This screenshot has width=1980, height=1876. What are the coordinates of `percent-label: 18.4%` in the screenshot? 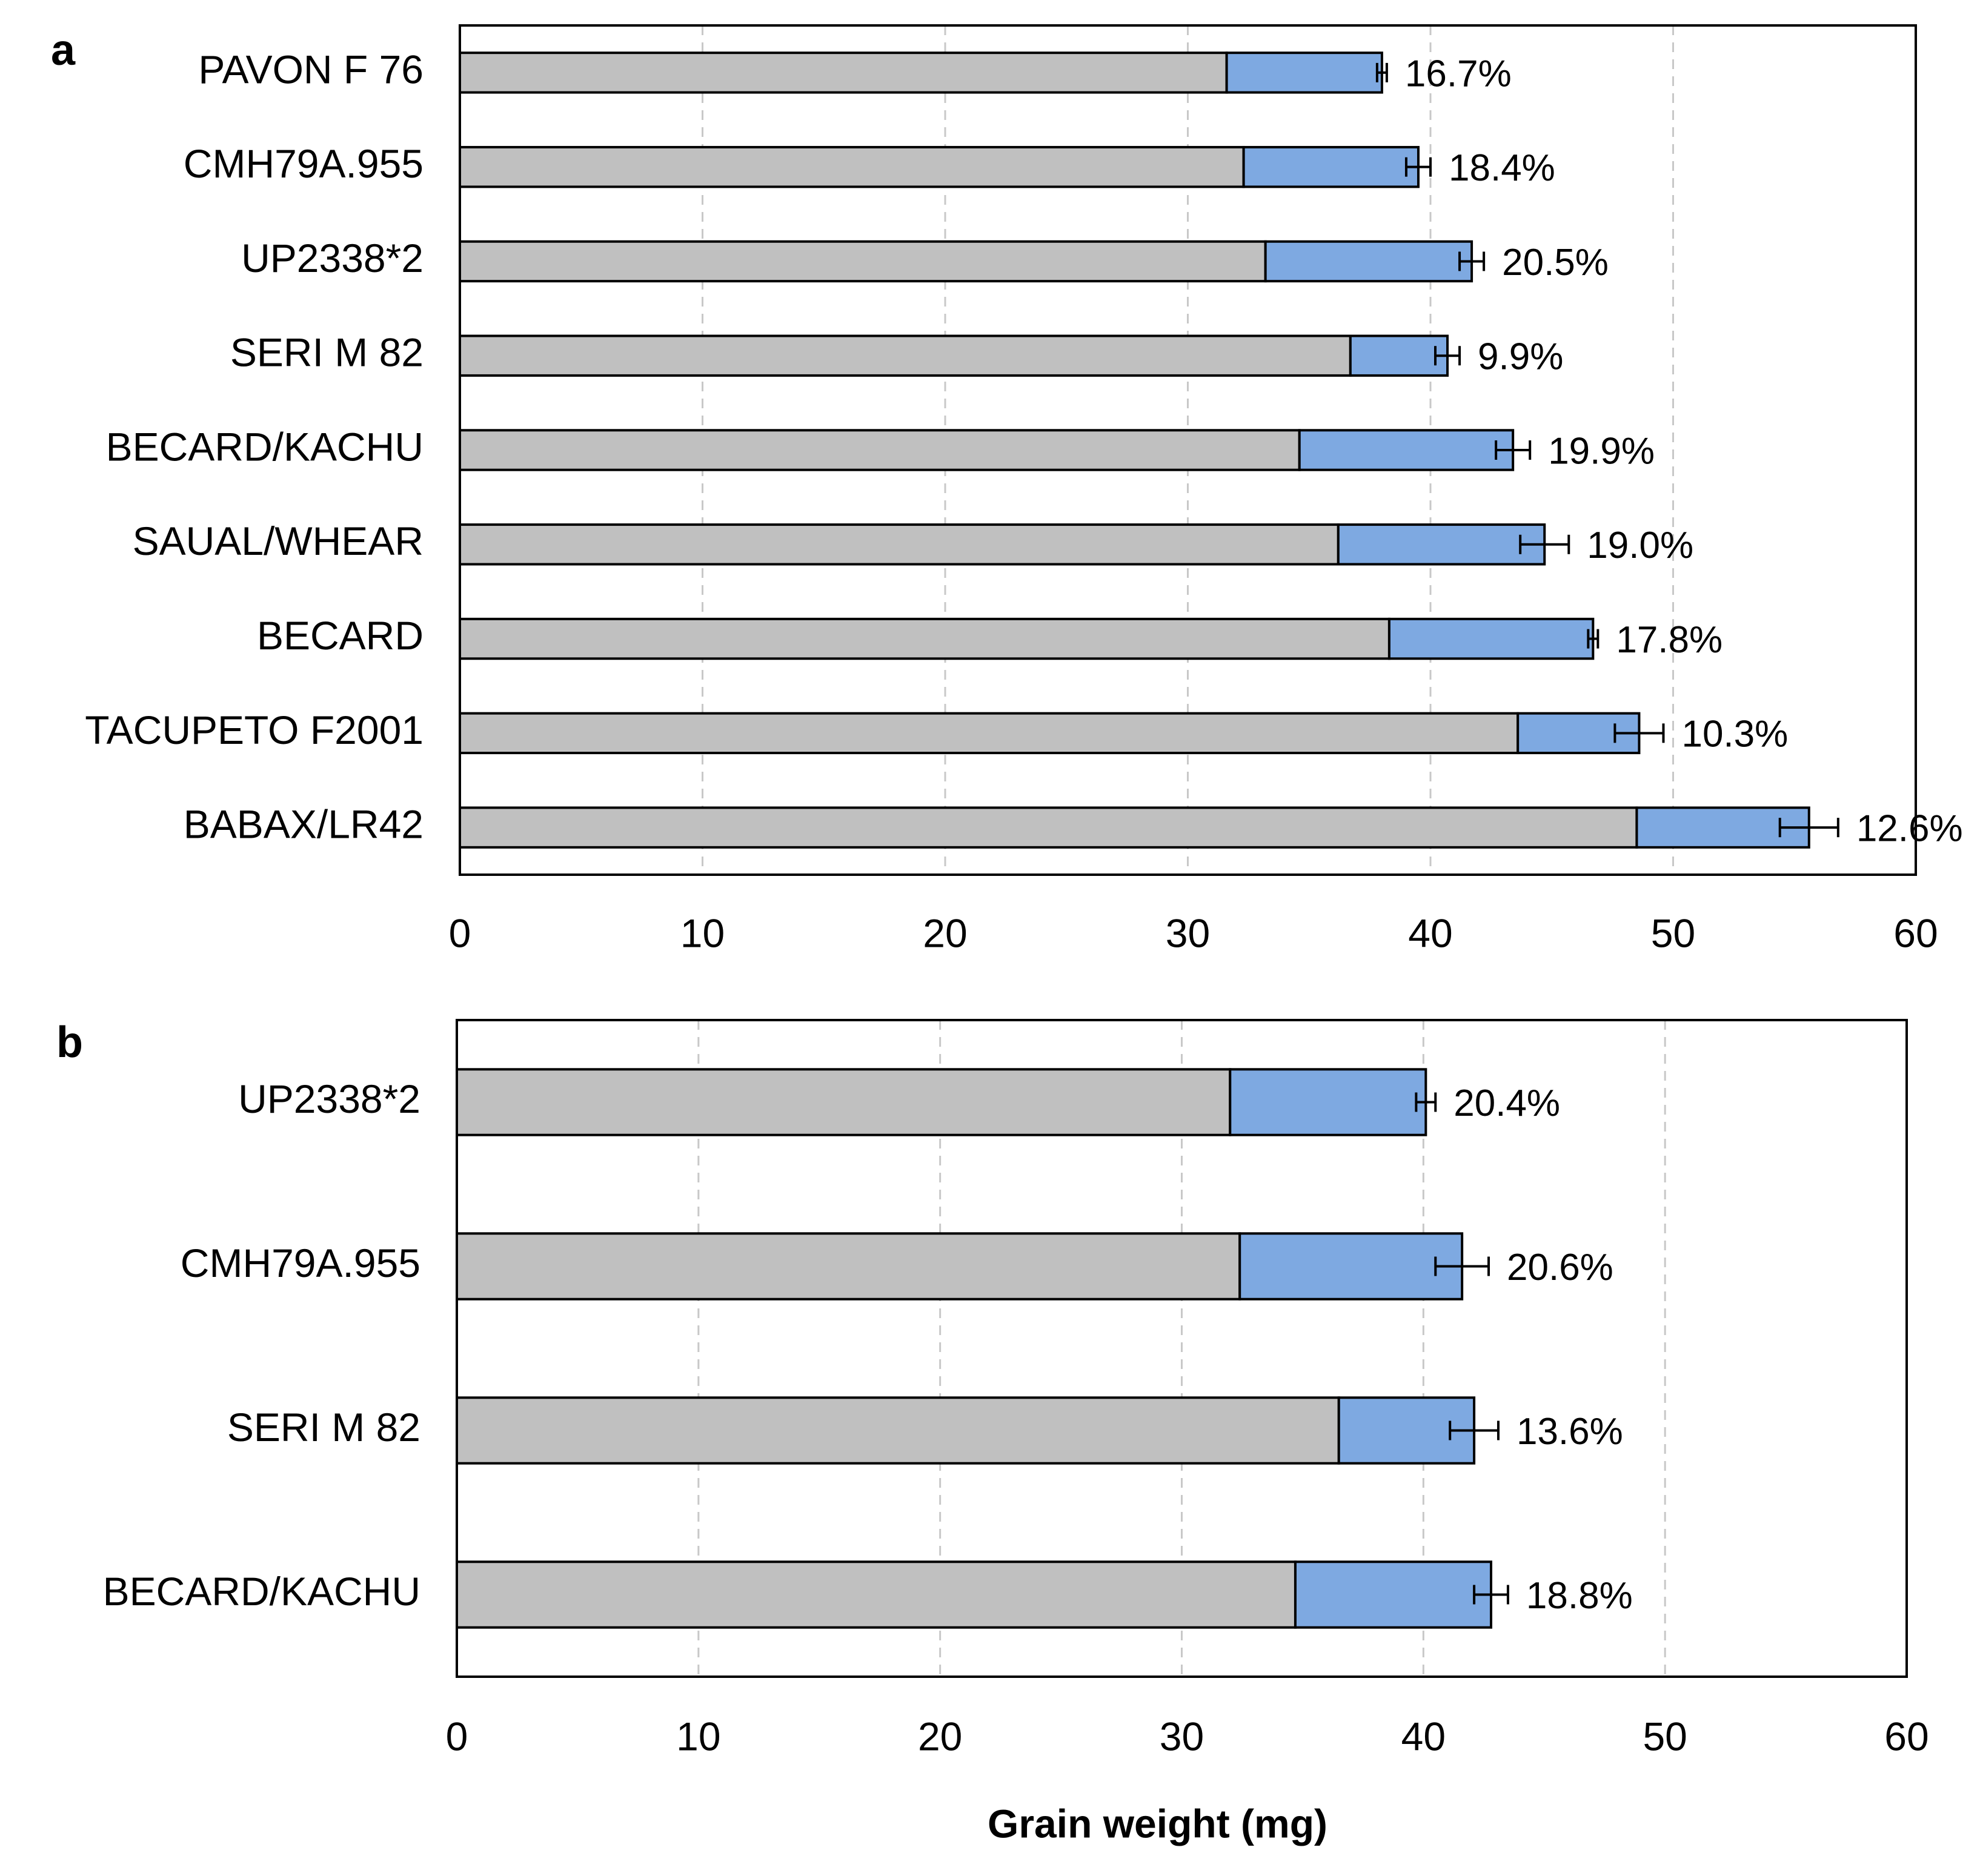 It's located at (1502, 168).